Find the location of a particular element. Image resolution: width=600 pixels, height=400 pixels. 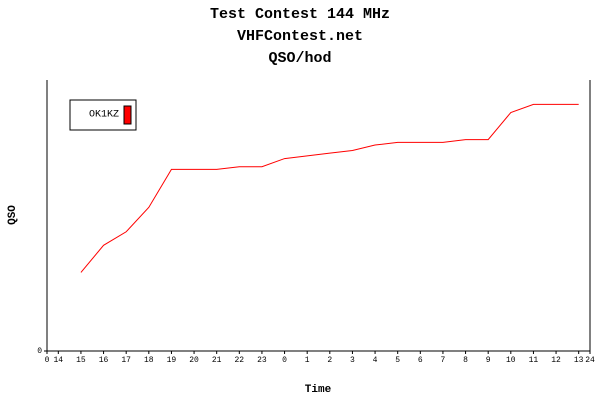

x-tick-label: 1 is located at coordinates (307, 360).